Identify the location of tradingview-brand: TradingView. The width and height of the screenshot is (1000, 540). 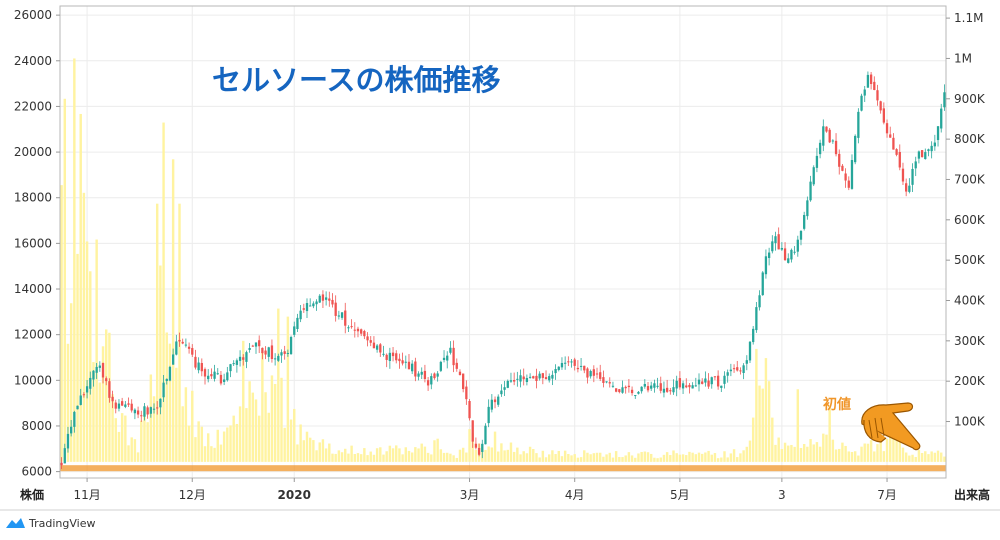
(61, 523).